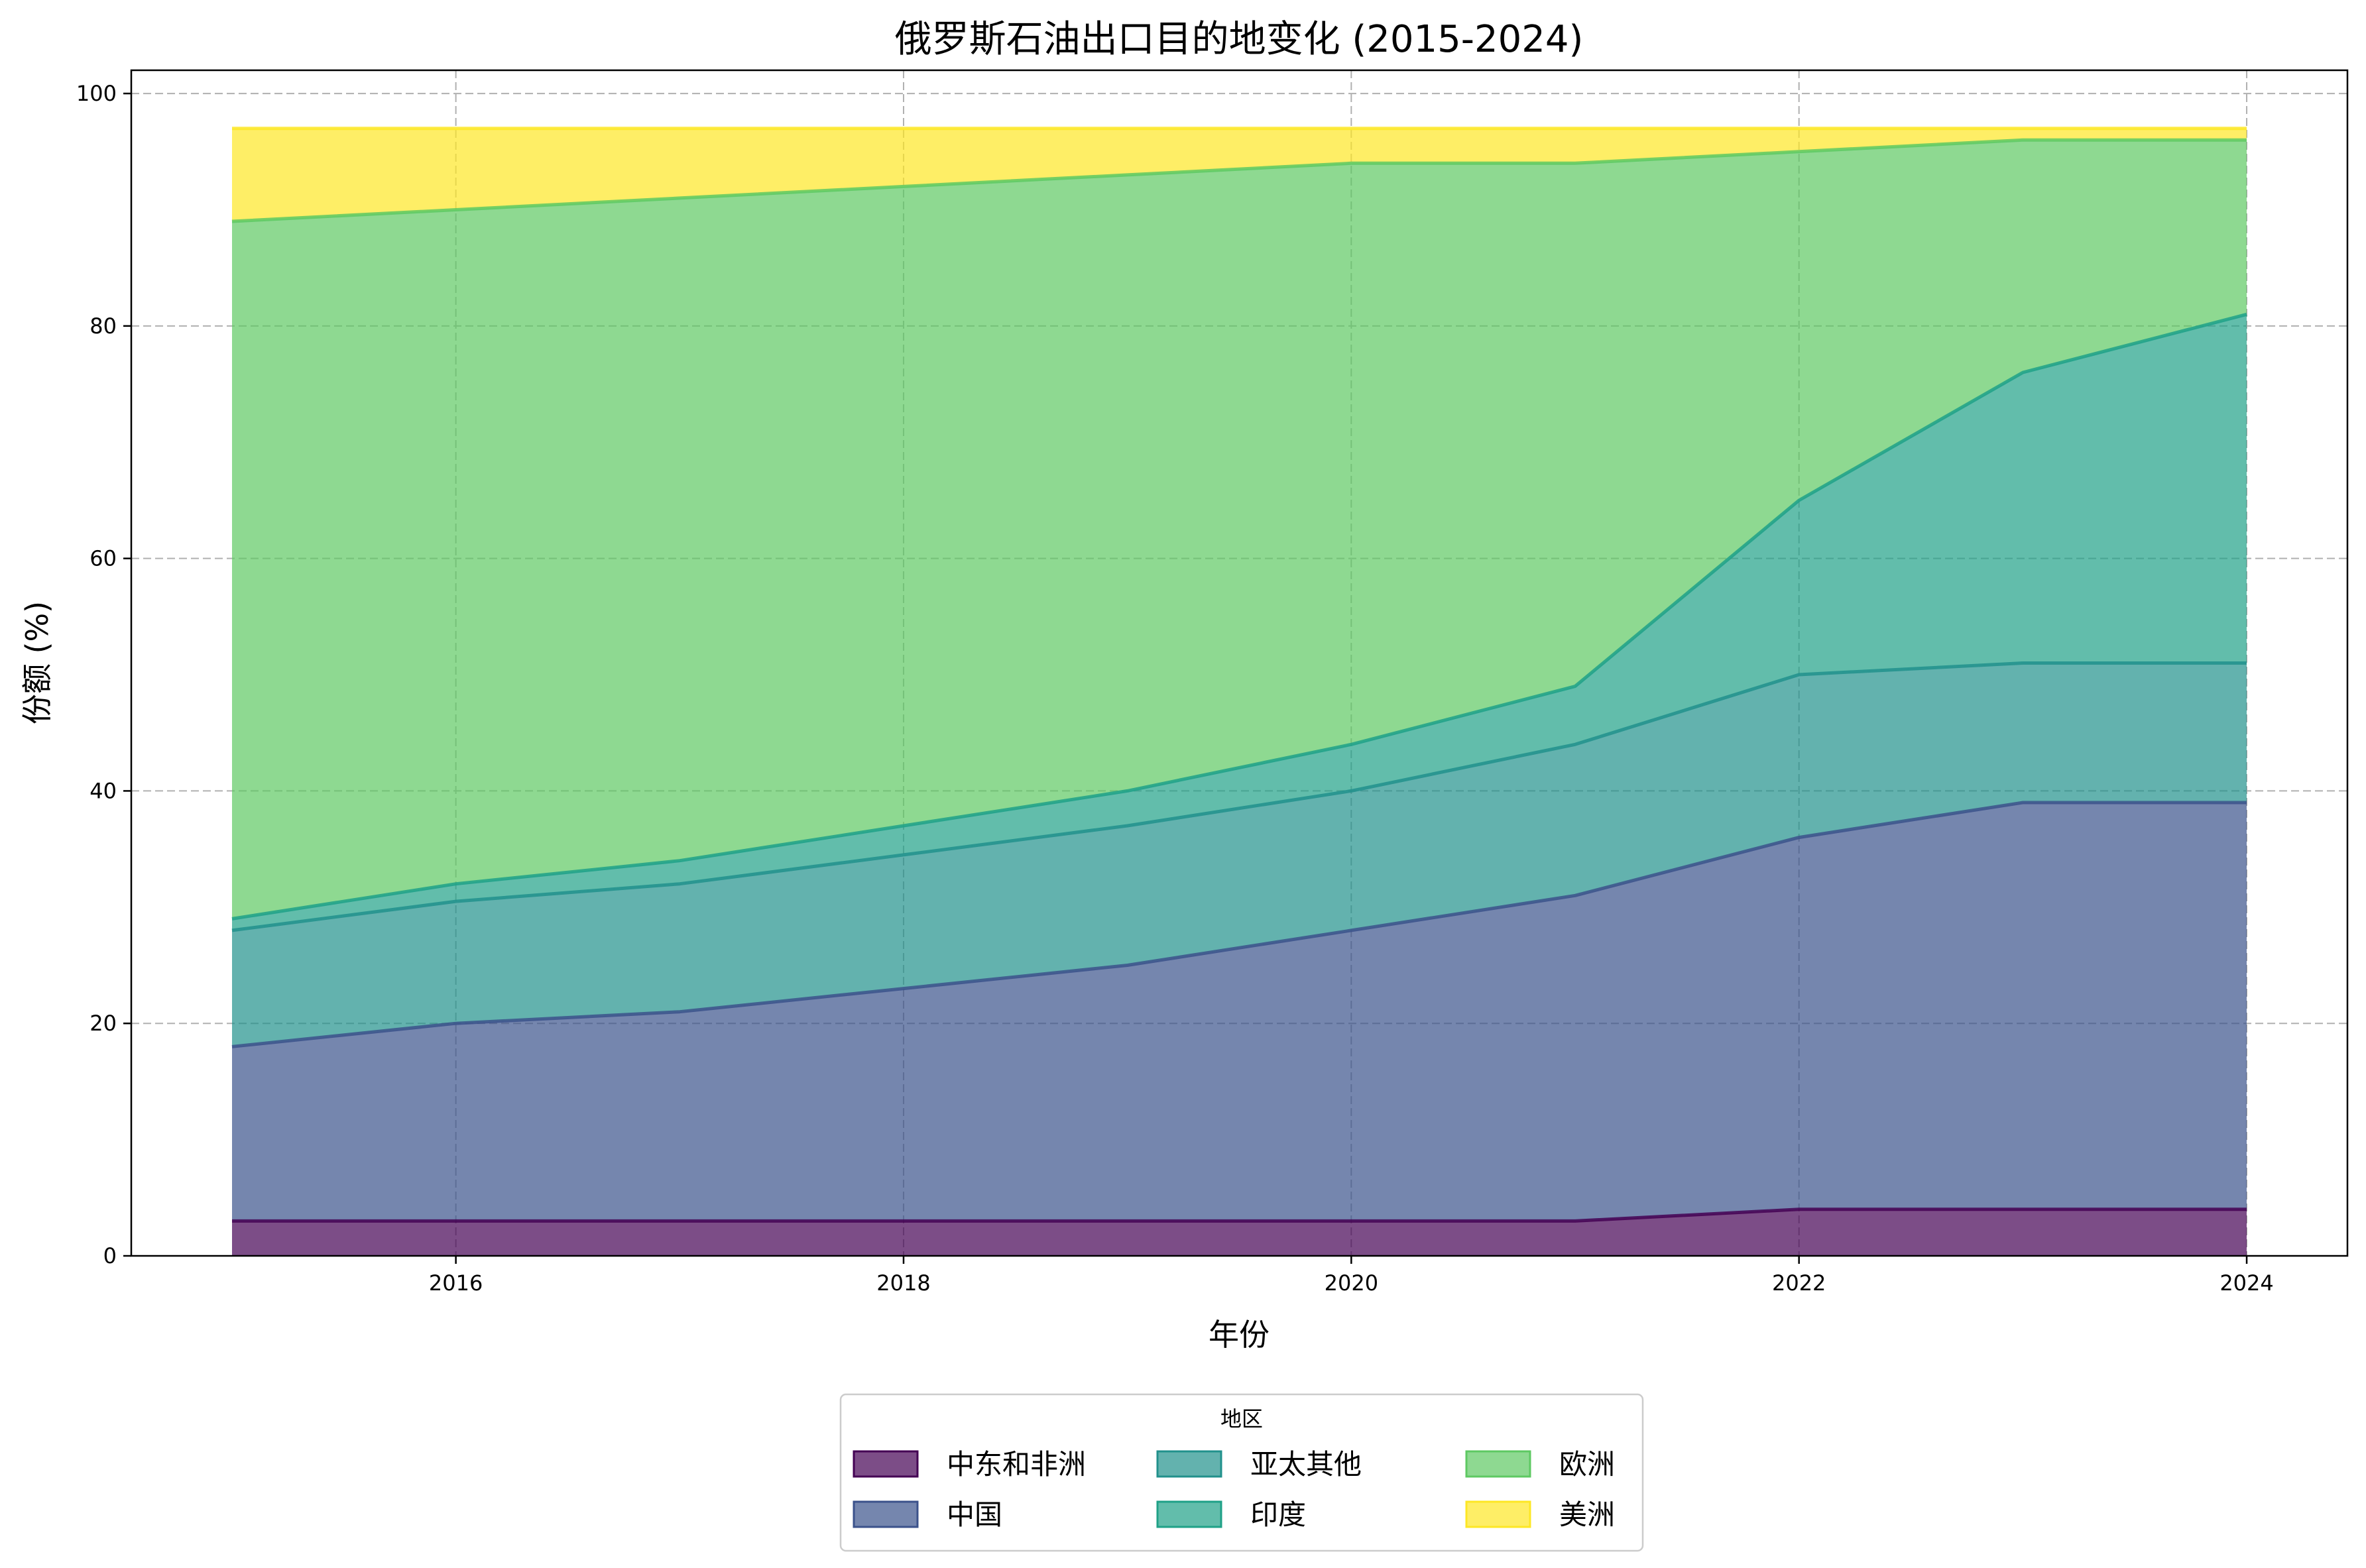 The image size is (2366, 1568). I want to click on y-tick-label: 60, so click(103, 558).